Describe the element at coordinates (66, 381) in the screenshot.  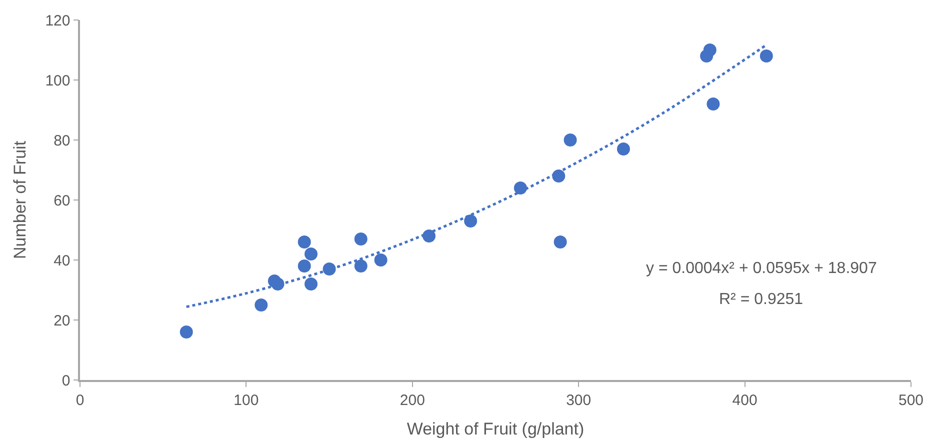
I see `y-tick-label: 0` at that location.